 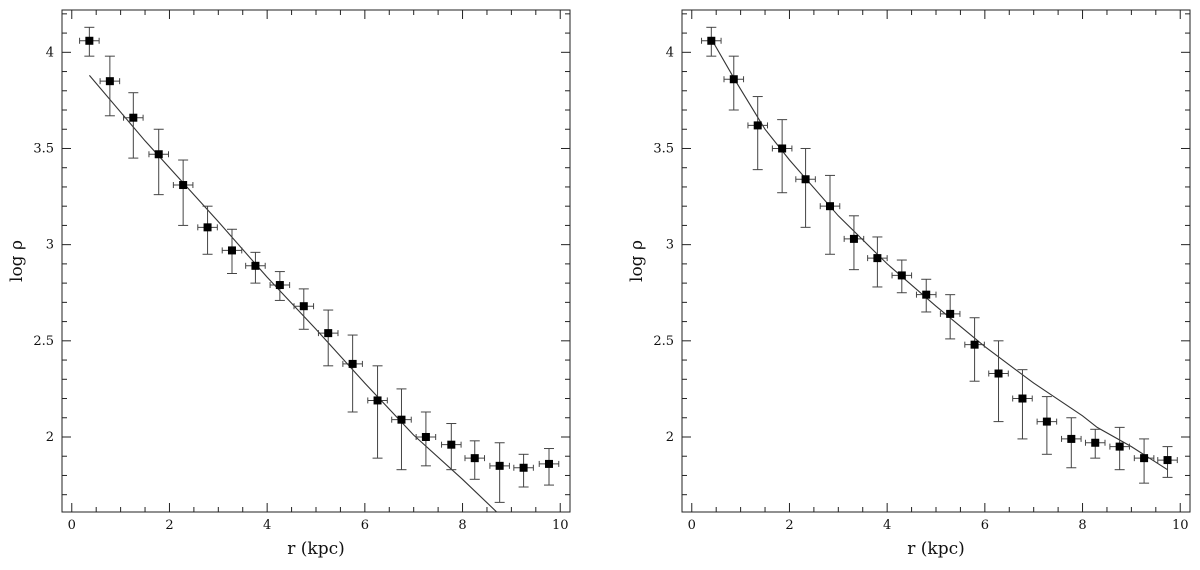 I want to click on x-tick-label: 4, so click(x=887, y=525).